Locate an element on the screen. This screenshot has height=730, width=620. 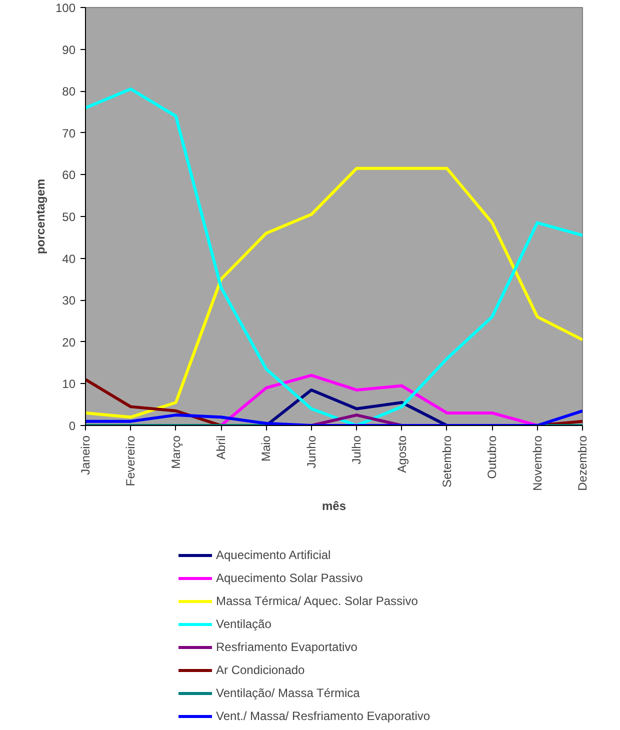
y-tick-label: 20 is located at coordinates (69, 342).